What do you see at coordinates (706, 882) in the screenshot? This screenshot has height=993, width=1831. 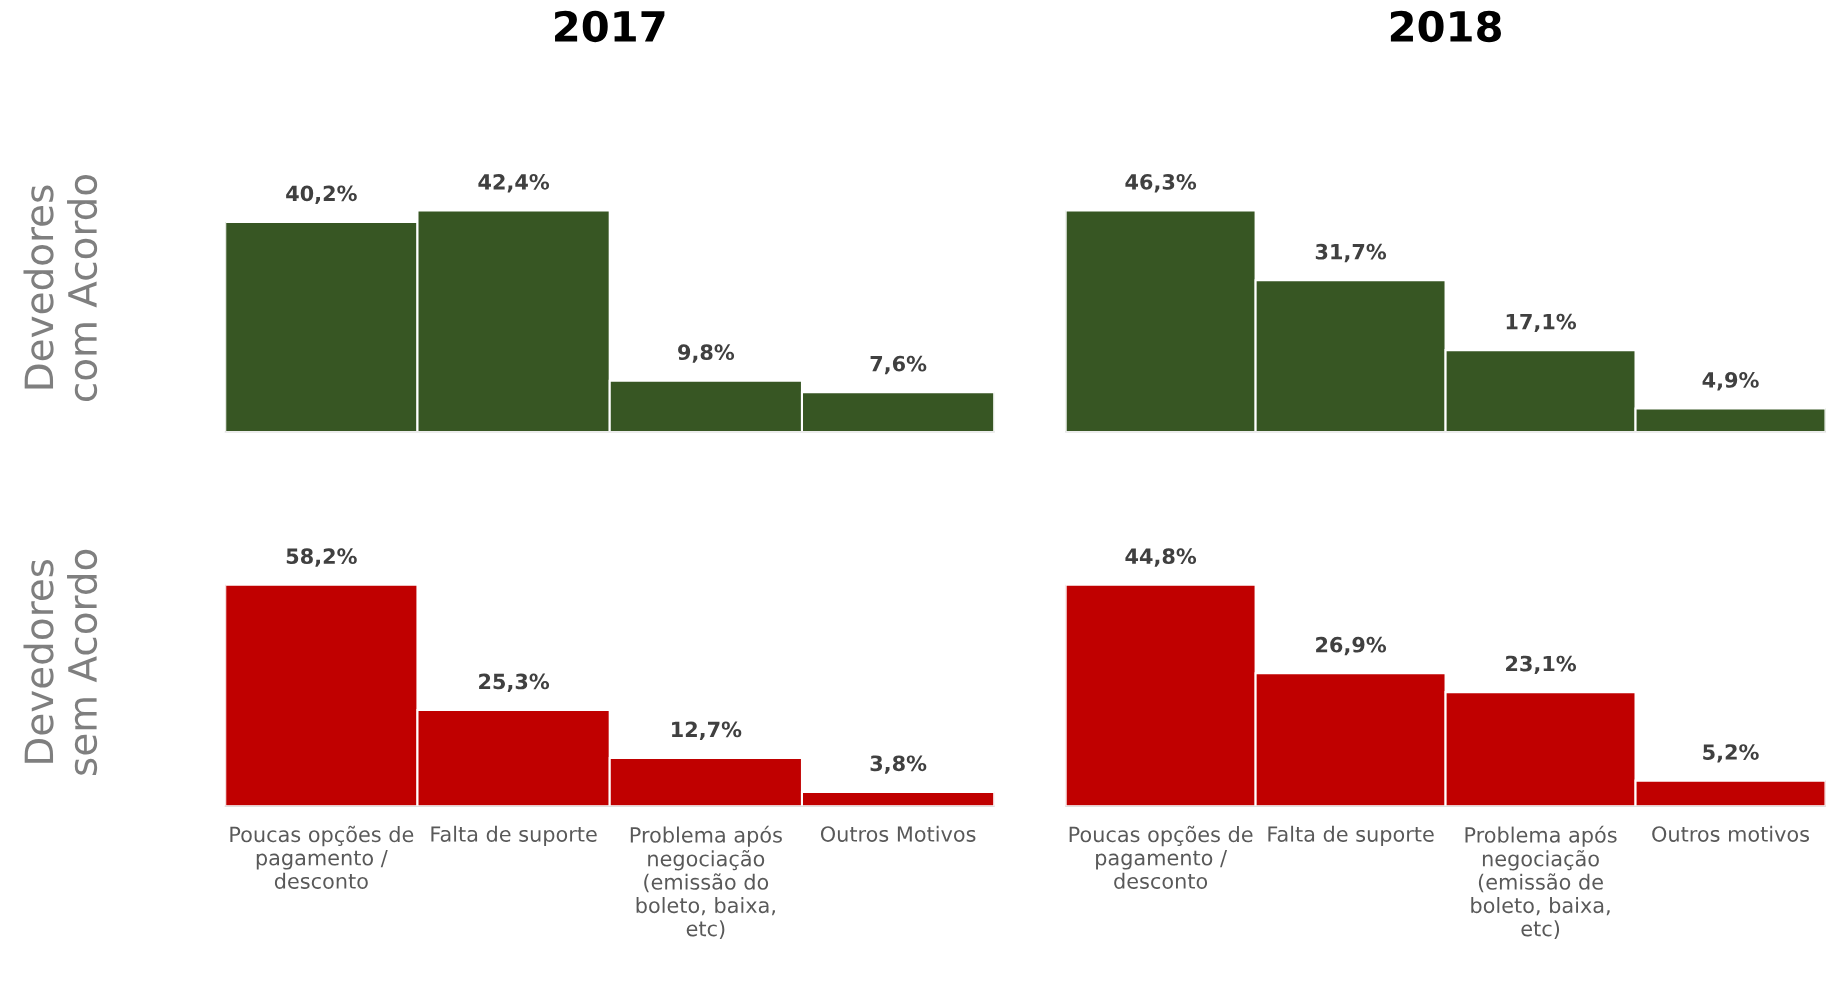 I see `x-tick-label: Problema após negociação (emissão do boleto, baixa, etc)` at bounding box center [706, 882].